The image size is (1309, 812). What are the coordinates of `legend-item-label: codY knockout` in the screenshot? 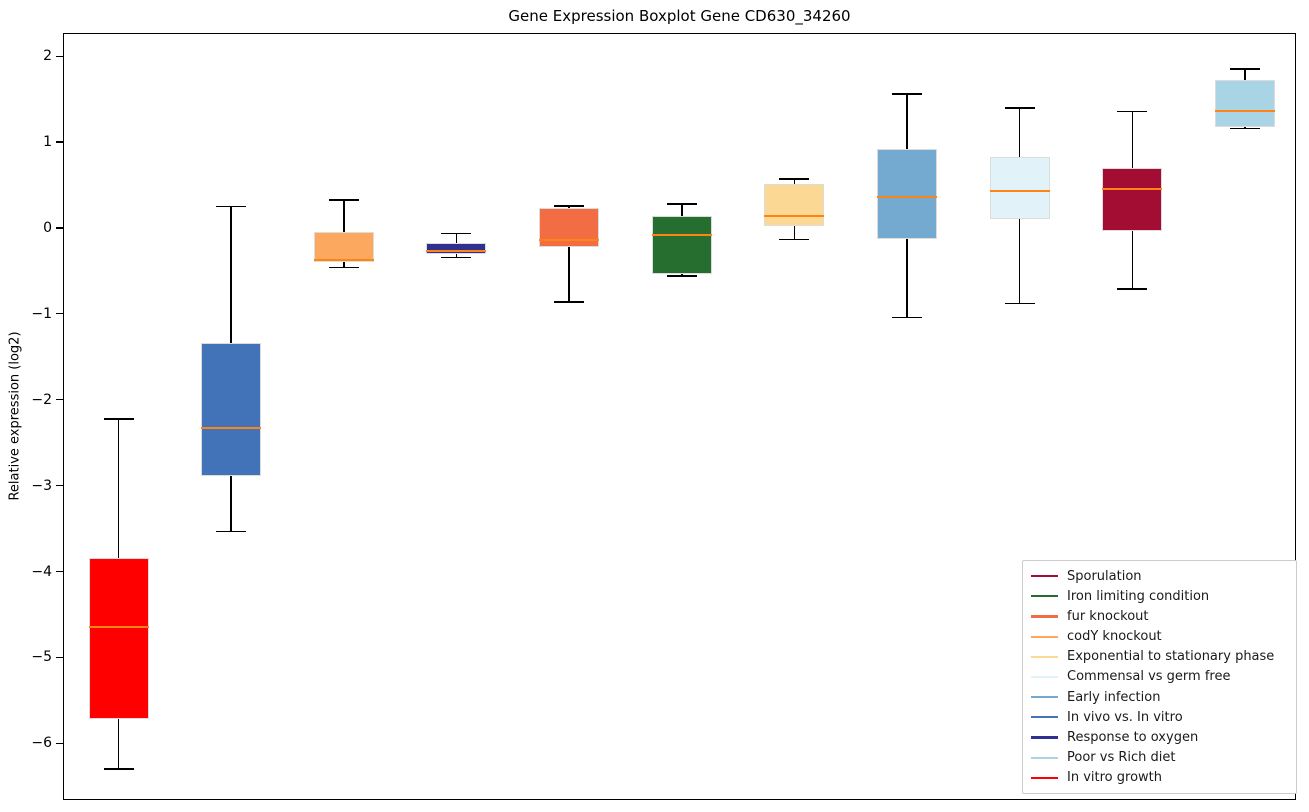 It's located at (1114, 637).